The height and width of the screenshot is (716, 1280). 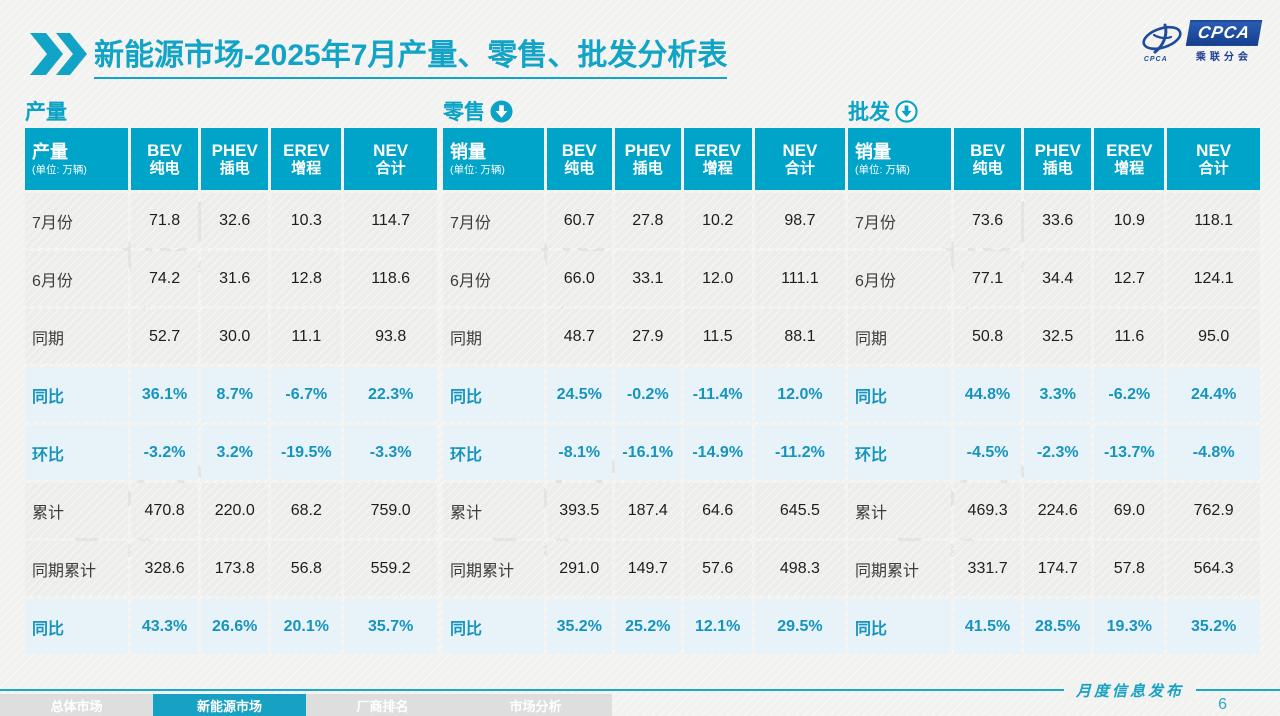 I want to click on table-cell: -14.9%, so click(x=717, y=452).